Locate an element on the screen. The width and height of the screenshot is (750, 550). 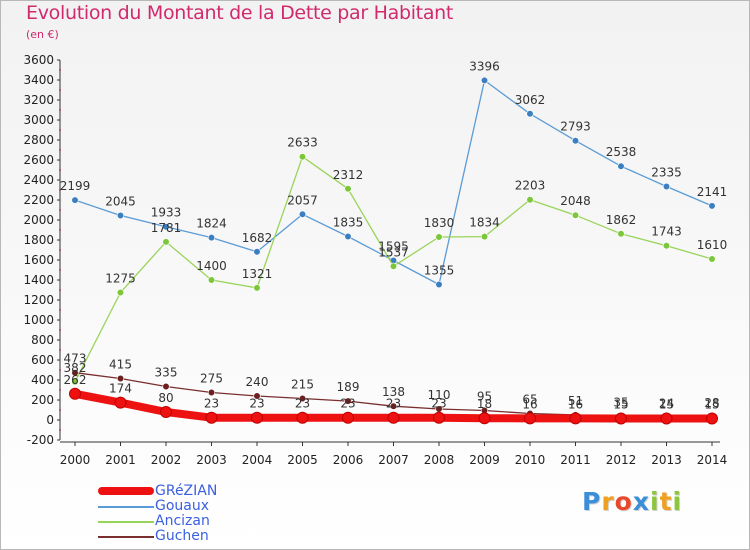
data-label-ancizan: 1834 is located at coordinates (484, 223).